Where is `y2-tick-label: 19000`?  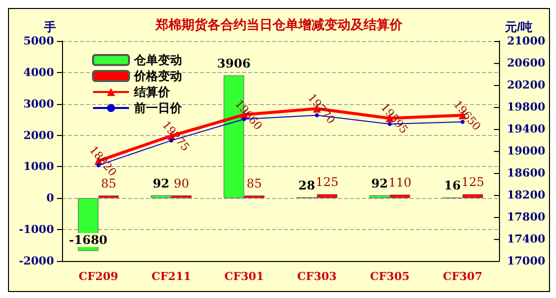
y2-tick-label: 19000 is located at coordinates (526, 151).